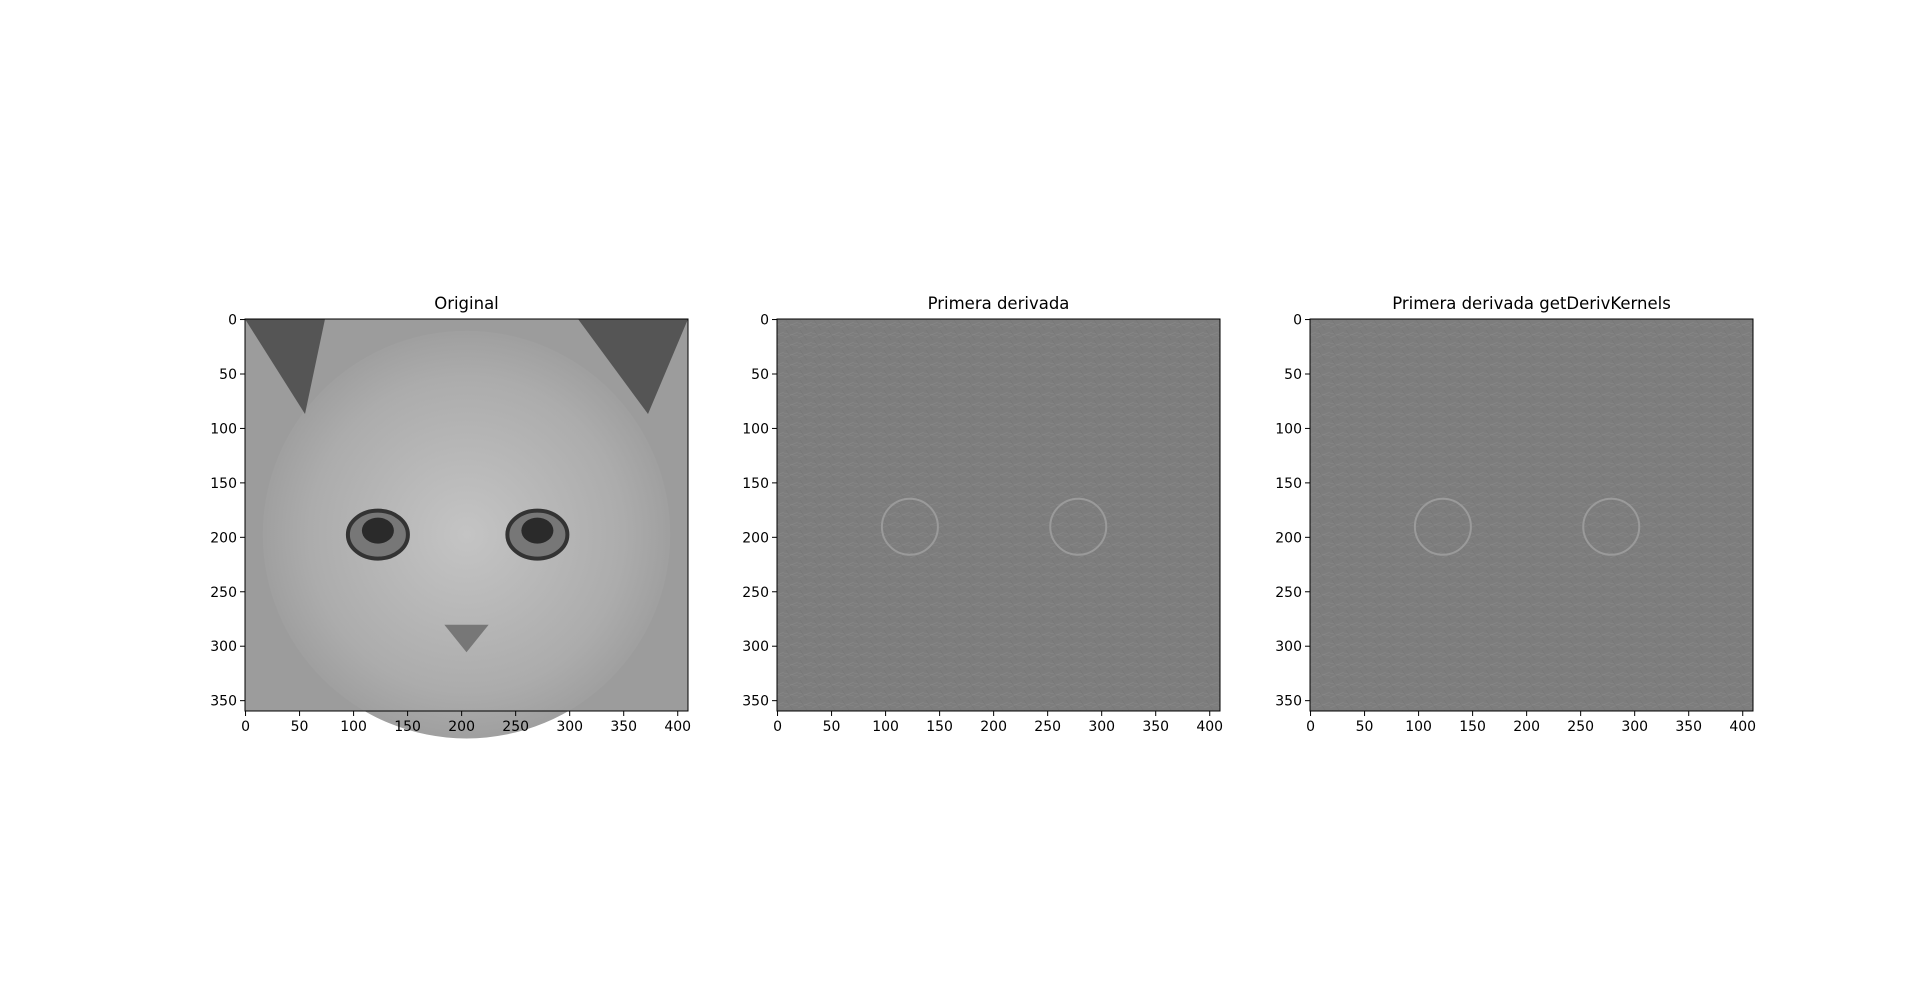 This screenshot has height=1005, width=1920. What do you see at coordinates (466, 303) in the screenshot?
I see `axes-title: Original` at bounding box center [466, 303].